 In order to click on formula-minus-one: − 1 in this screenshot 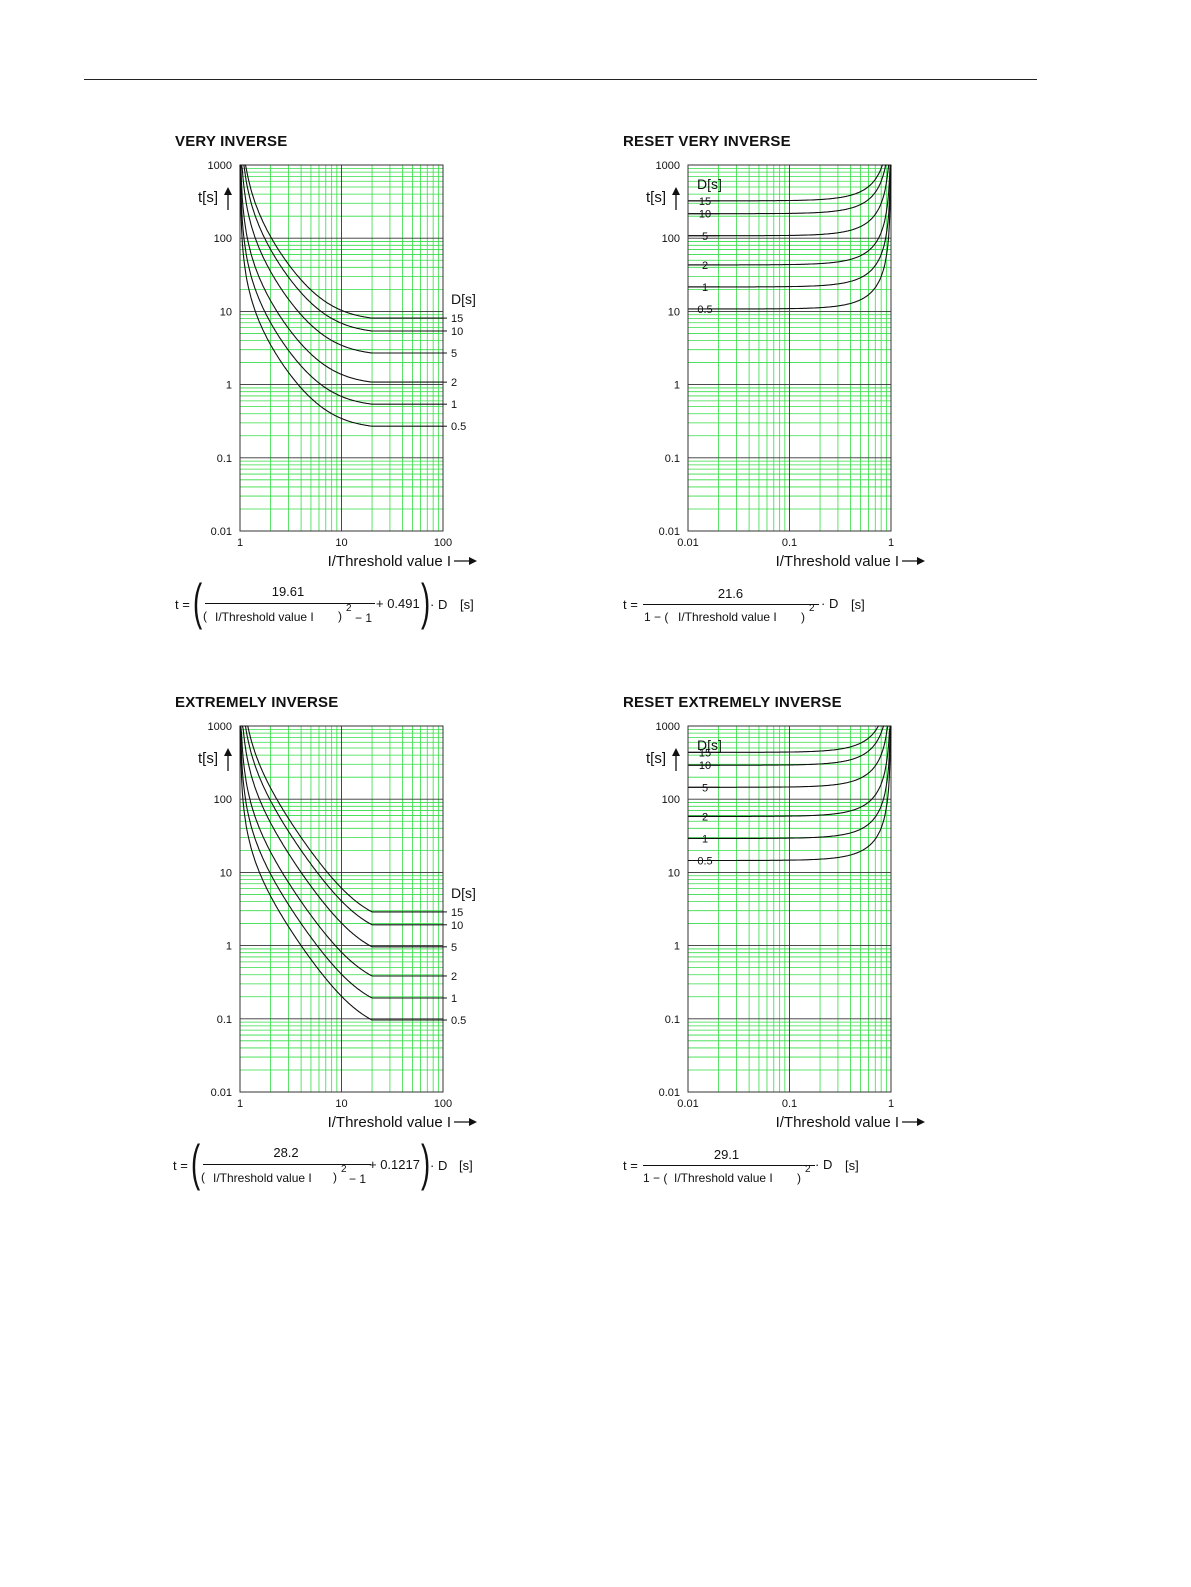, I will do `click(364, 618)`.